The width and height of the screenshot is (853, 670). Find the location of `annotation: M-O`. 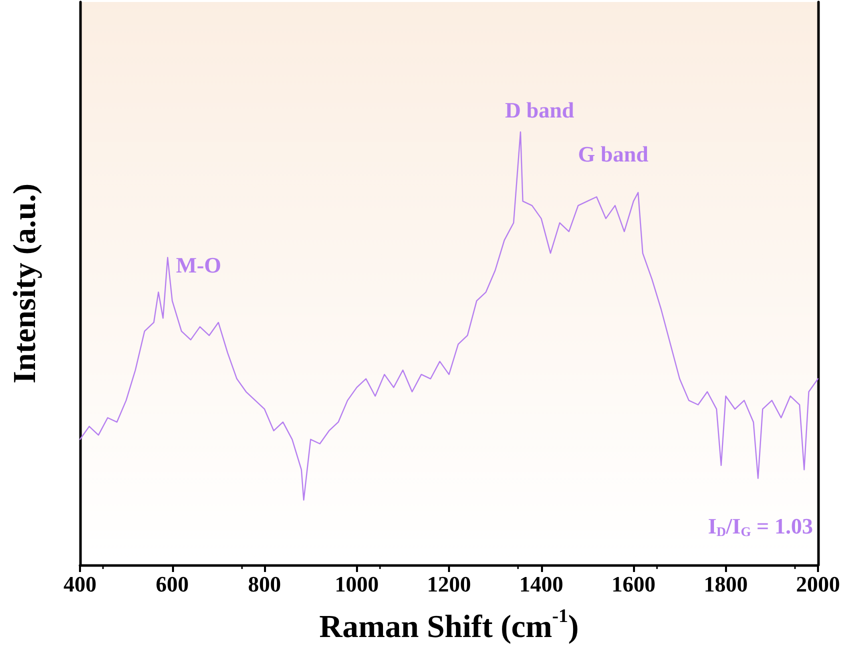

annotation: M-O is located at coordinates (199, 265).